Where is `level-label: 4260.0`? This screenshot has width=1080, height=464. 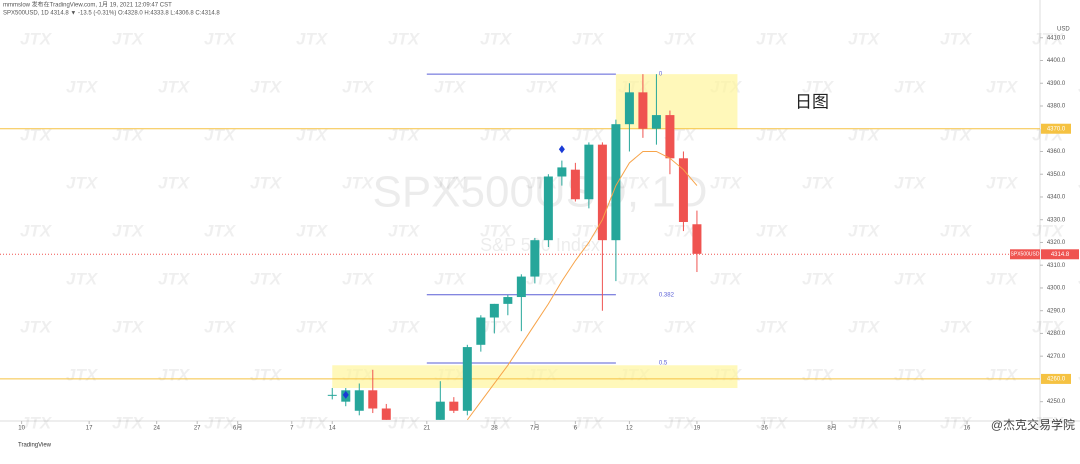
level-label: 4260.0 is located at coordinates (1056, 380).